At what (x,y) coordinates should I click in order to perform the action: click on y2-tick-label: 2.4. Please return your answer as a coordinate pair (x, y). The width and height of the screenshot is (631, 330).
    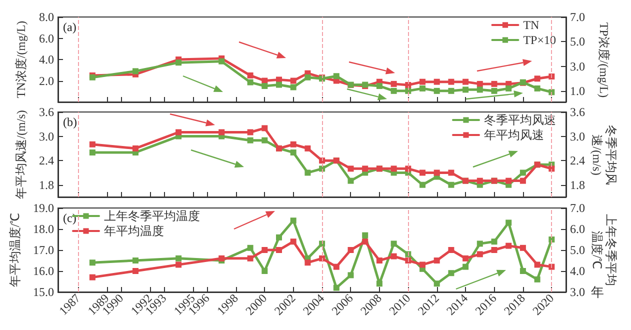
    Looking at the image, I should click on (577, 161).